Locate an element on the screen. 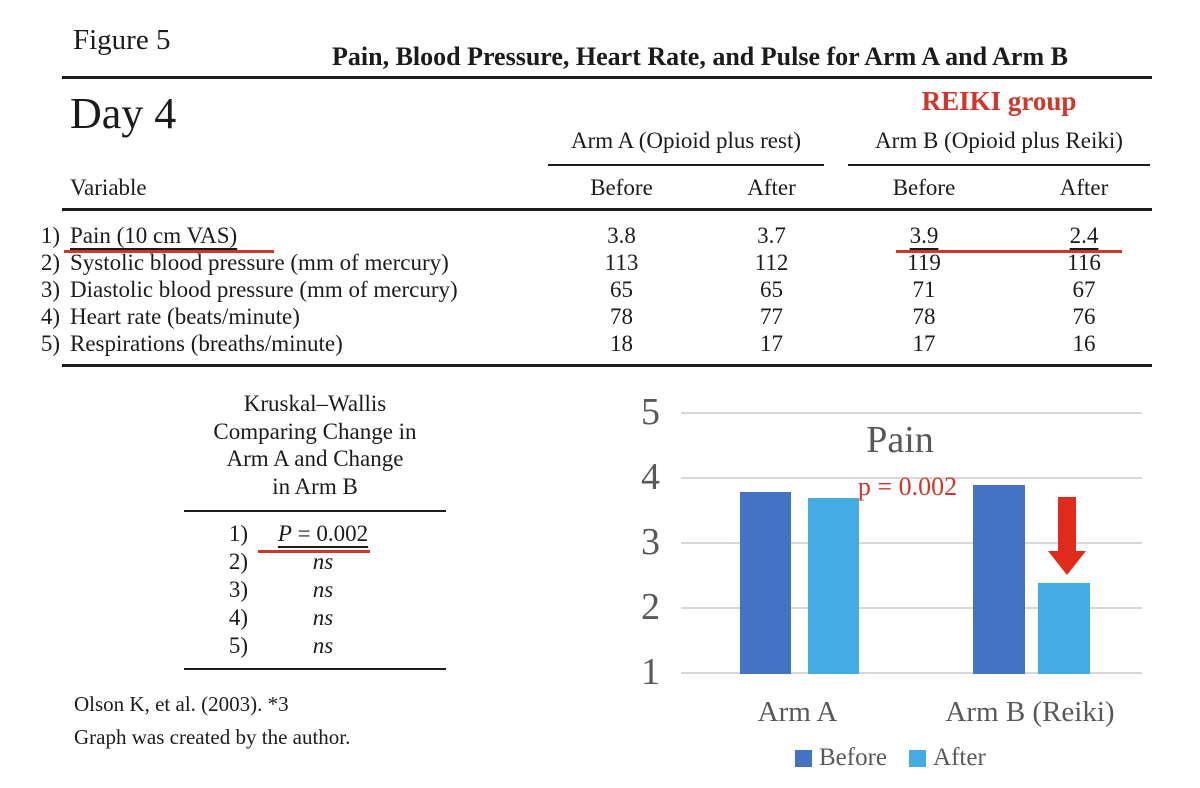  stat-number: 1) is located at coordinates (238, 533).